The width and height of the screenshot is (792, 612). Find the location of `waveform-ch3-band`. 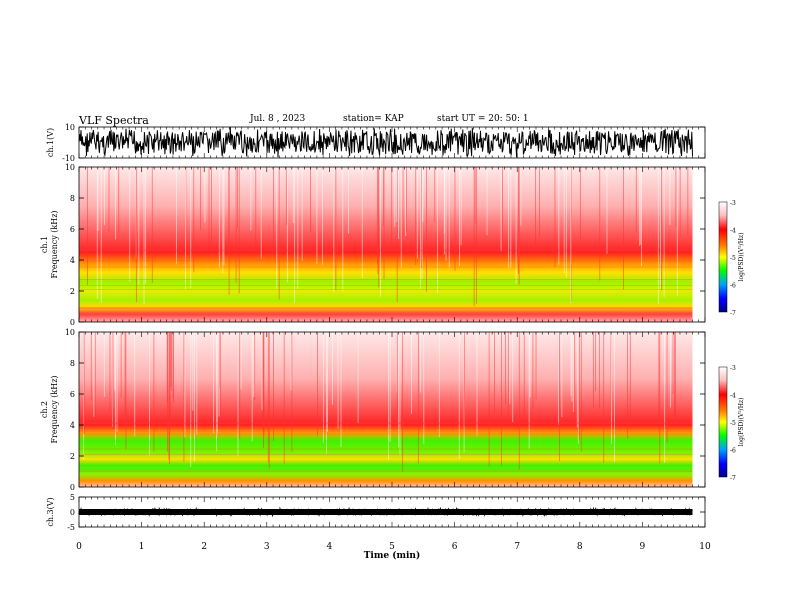

waveform-ch3-band is located at coordinates (386, 512).